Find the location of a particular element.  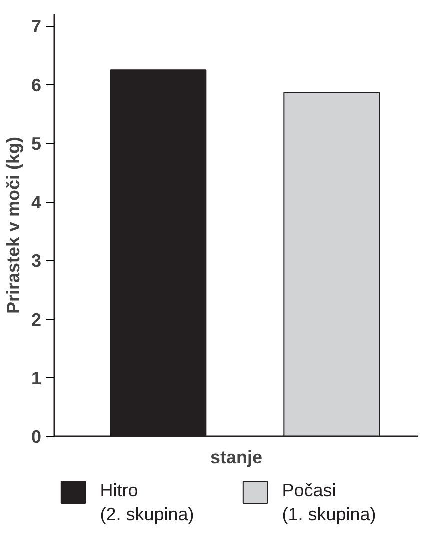

y-tick-label: 5 is located at coordinates (36, 144).